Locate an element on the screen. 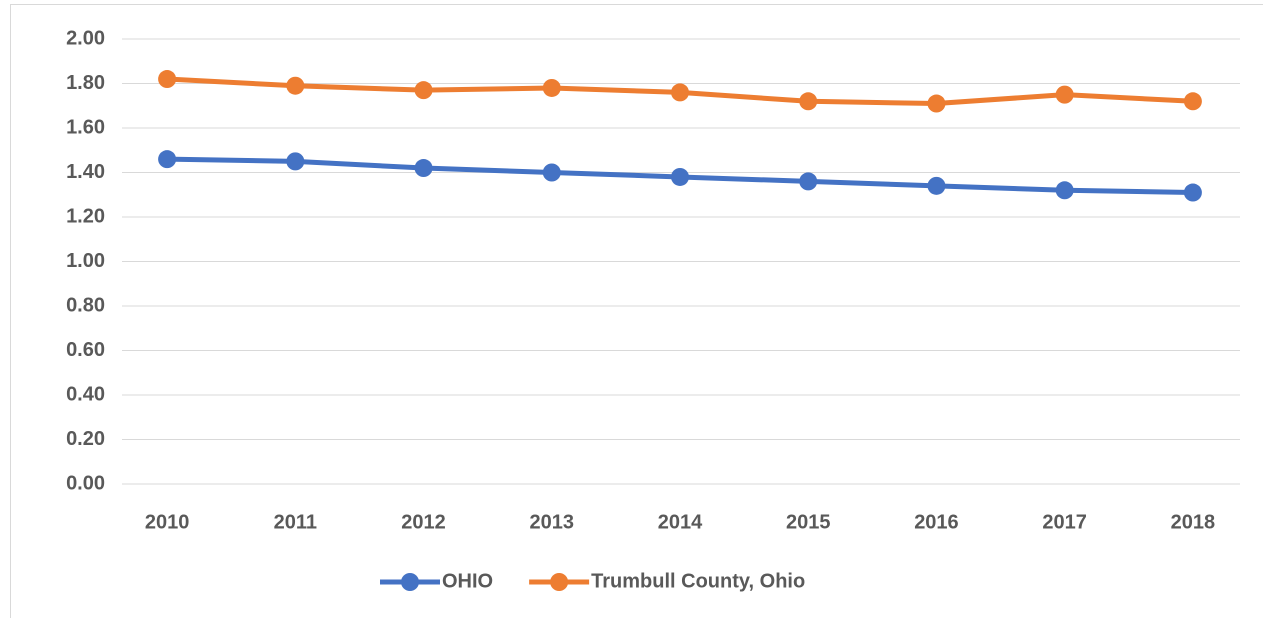  y-tick-label: 1.60 is located at coordinates (85, 127).